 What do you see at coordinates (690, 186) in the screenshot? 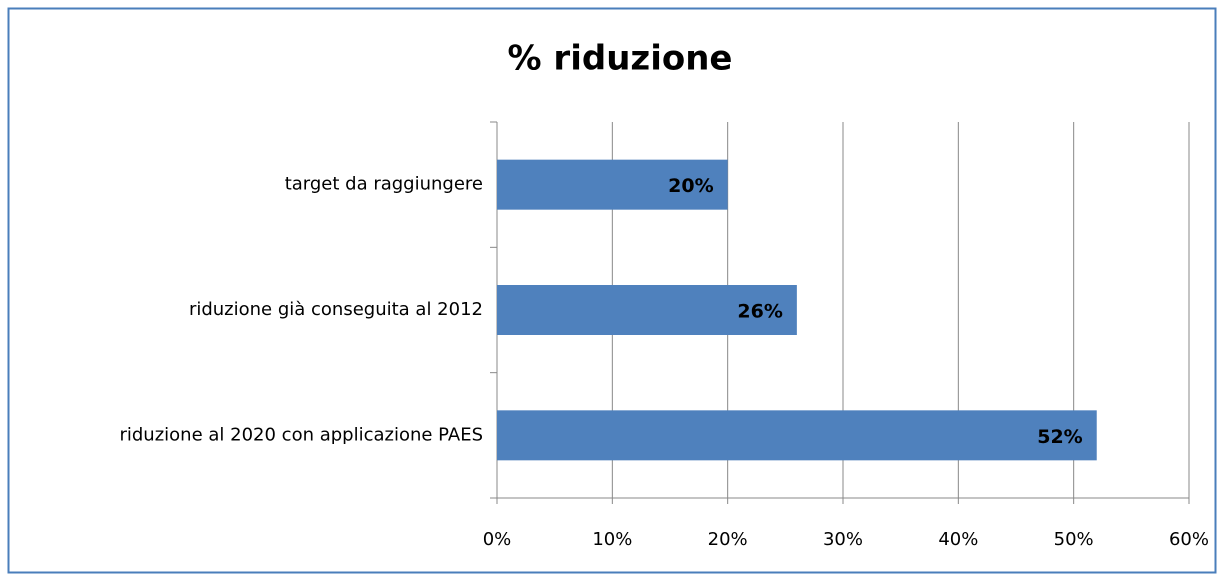
I see `data-label: 20%` at bounding box center [690, 186].